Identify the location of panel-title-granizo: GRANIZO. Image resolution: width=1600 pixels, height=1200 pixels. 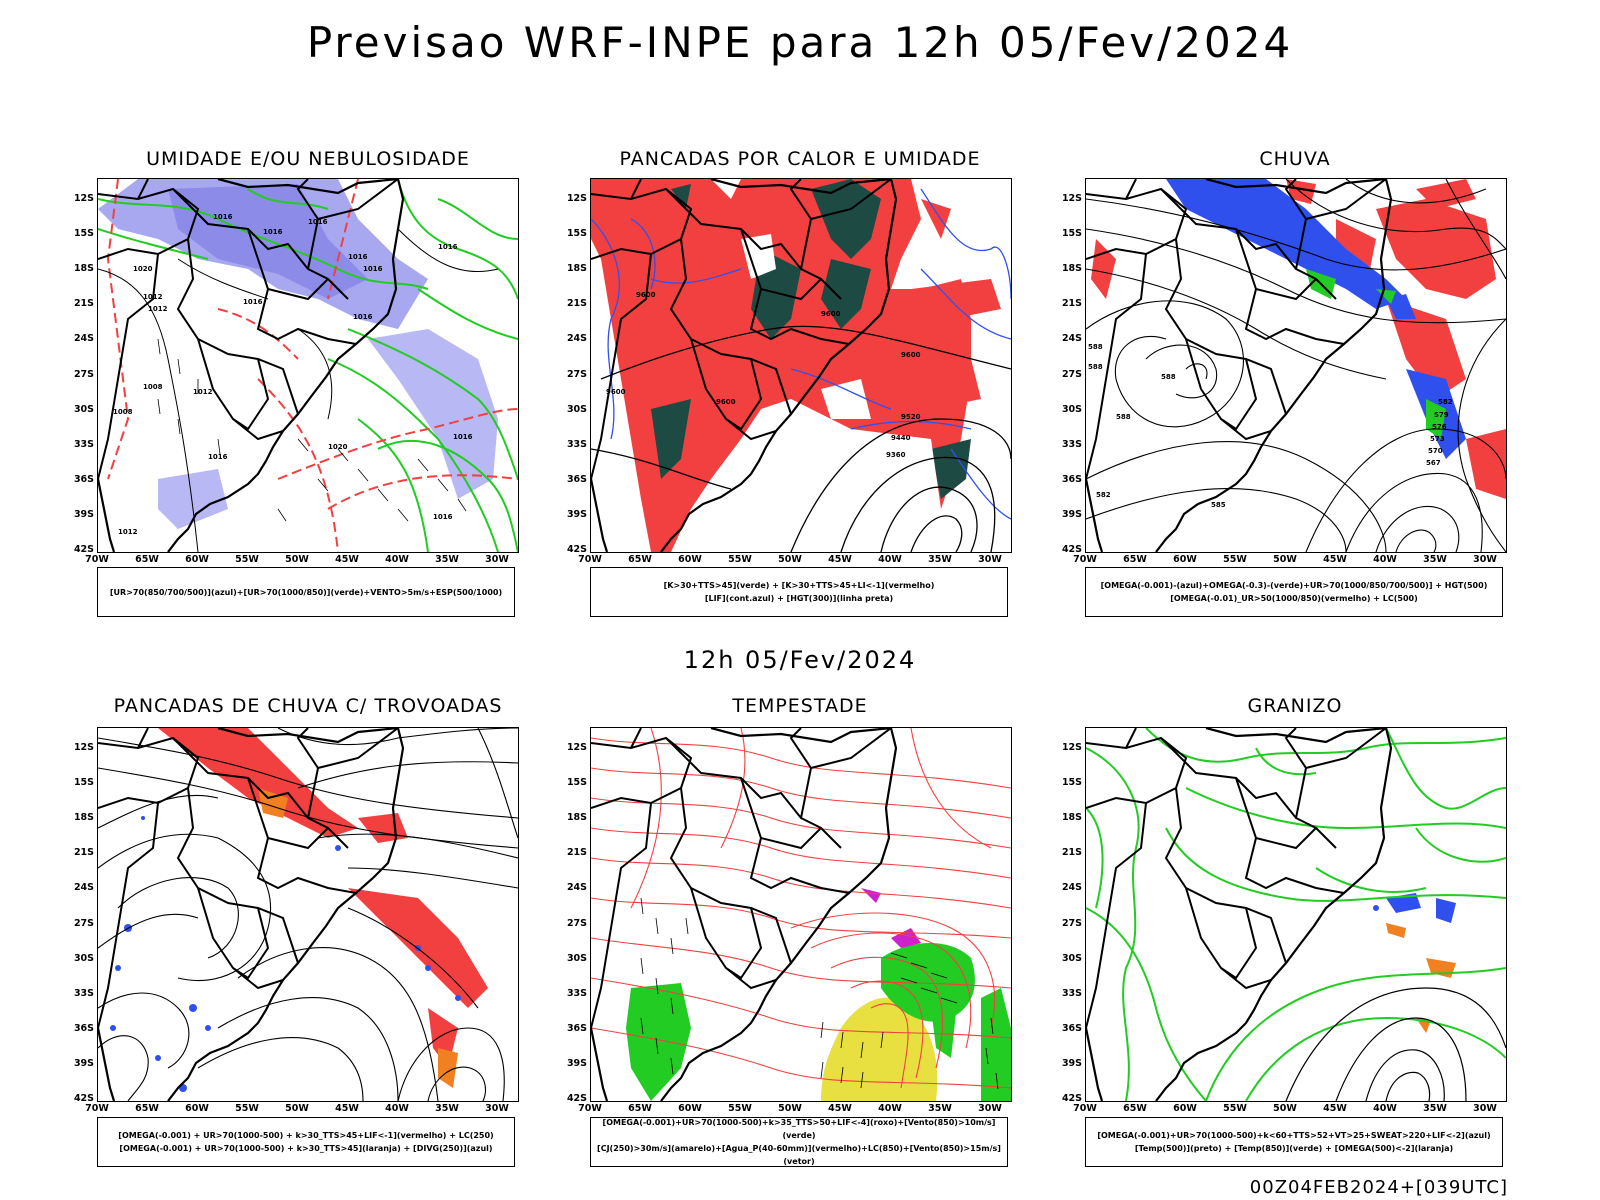
(1295, 706).